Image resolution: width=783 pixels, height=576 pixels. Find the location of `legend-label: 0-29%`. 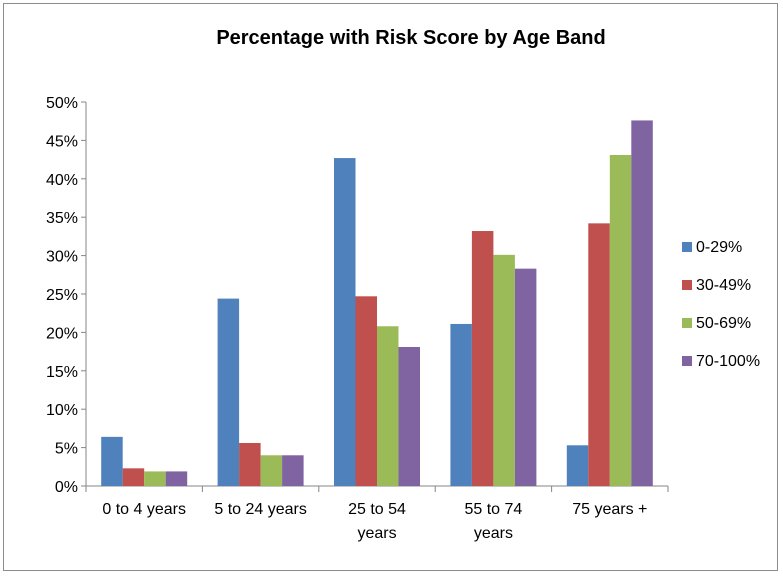

legend-label: 0-29% is located at coordinates (719, 247).